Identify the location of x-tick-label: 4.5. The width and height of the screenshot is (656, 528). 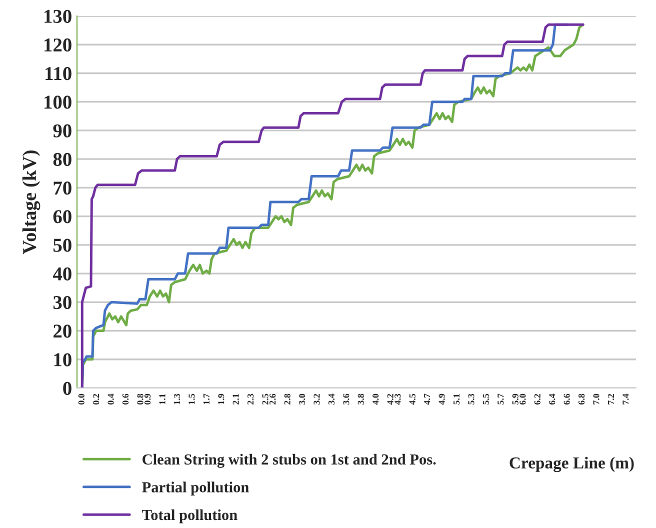
(412, 399).